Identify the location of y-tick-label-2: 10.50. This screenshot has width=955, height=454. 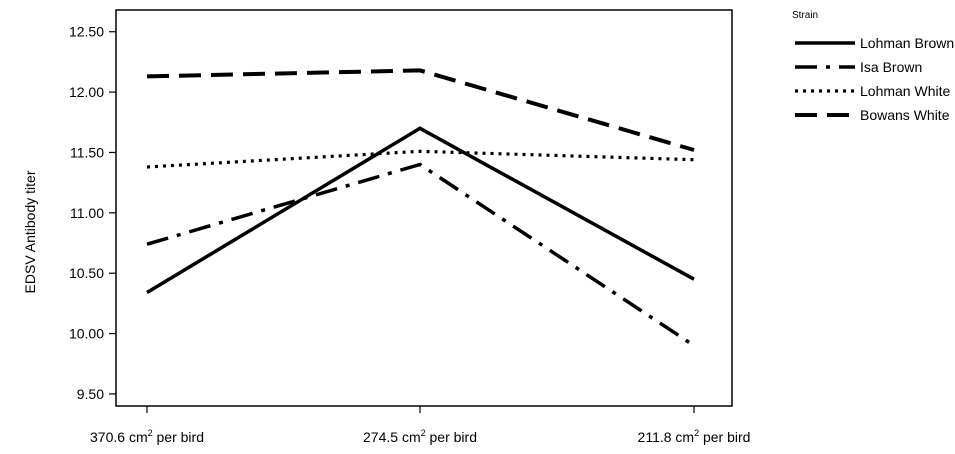
(86, 273).